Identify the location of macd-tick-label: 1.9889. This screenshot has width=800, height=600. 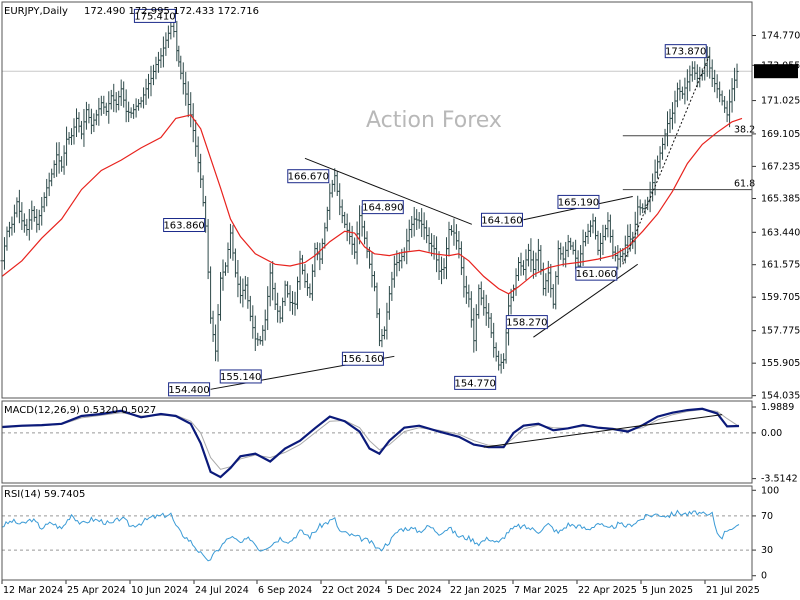
(777, 407).